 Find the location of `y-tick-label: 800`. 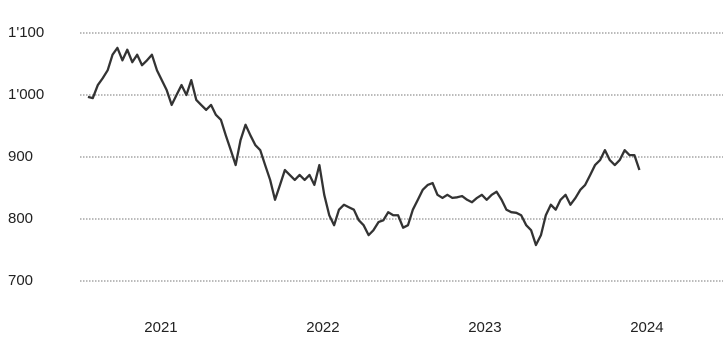

y-tick-label: 800 is located at coordinates (20, 218).